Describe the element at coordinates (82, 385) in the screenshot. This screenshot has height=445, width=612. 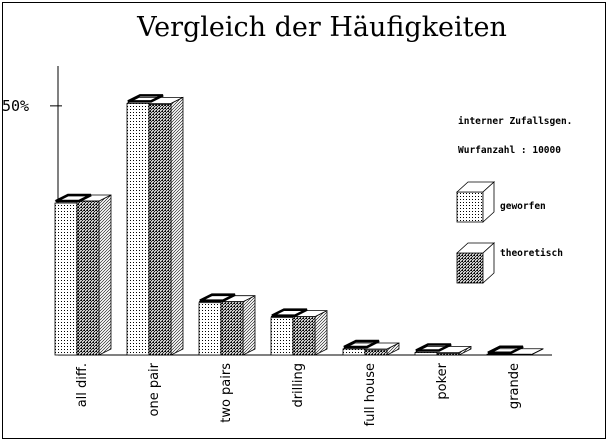
I see `category-label: all diff.` at that location.